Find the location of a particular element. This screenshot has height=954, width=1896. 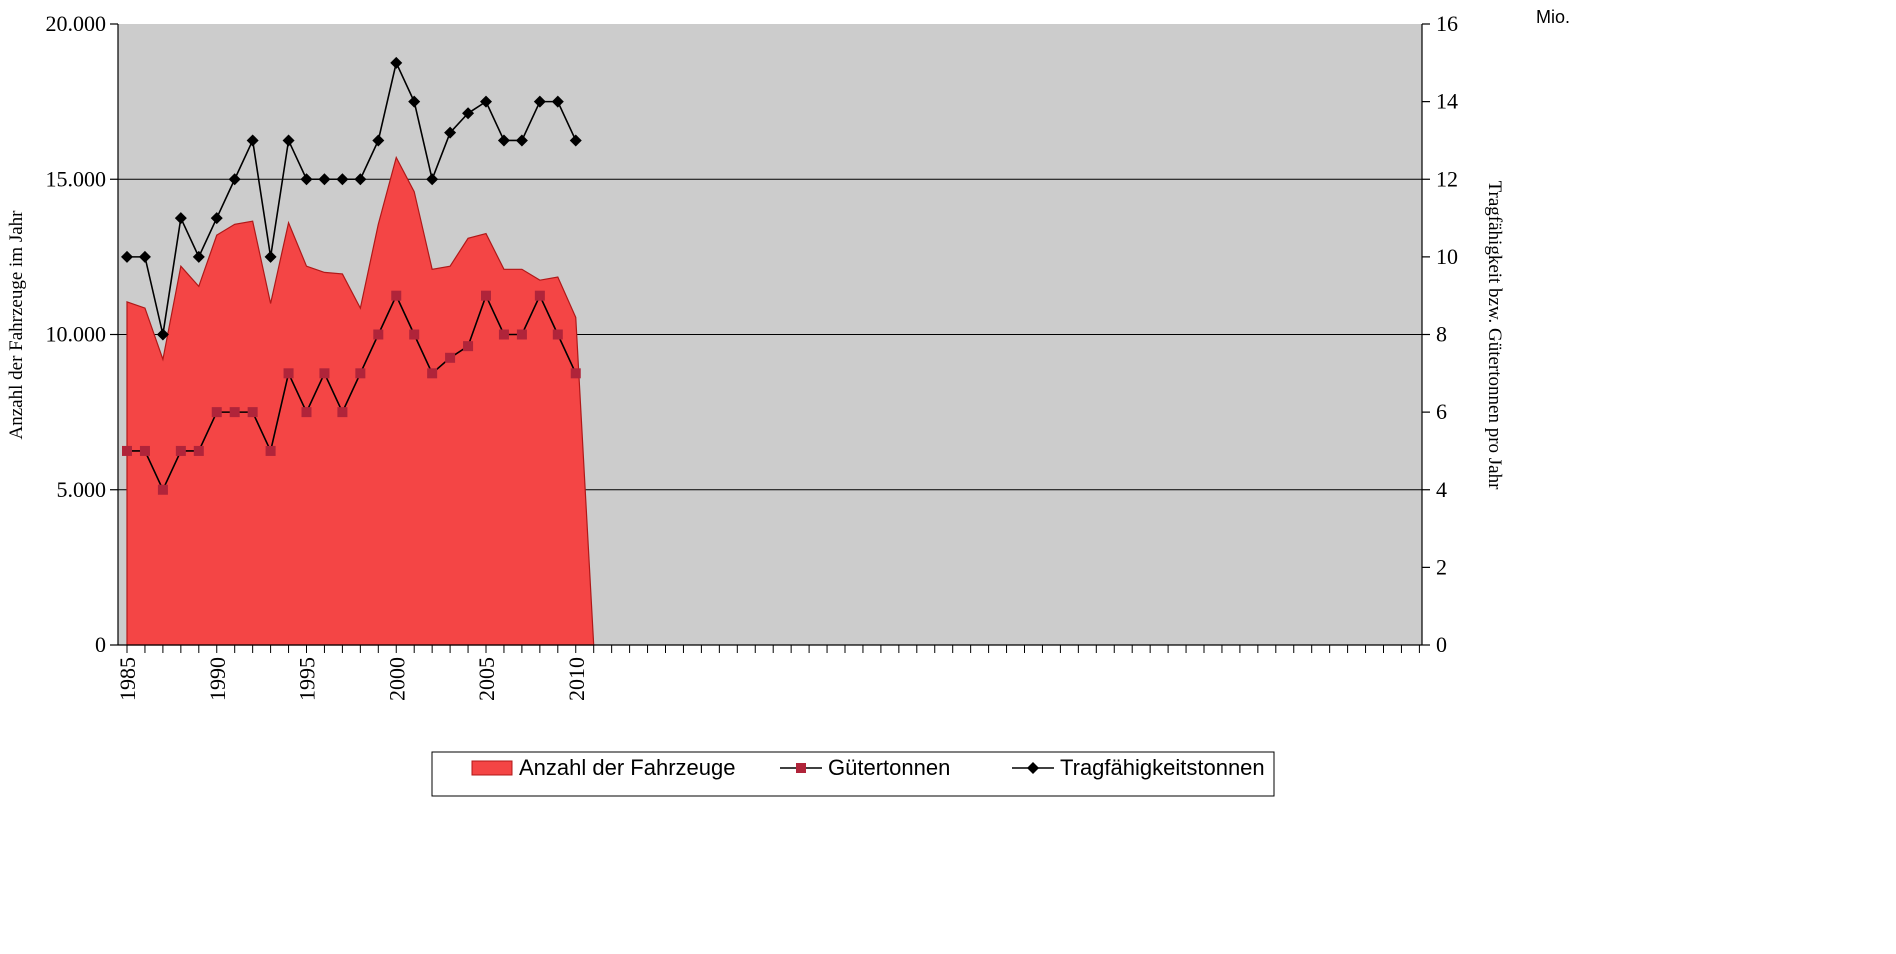

x-tick-label: 2010 is located at coordinates (576, 679).